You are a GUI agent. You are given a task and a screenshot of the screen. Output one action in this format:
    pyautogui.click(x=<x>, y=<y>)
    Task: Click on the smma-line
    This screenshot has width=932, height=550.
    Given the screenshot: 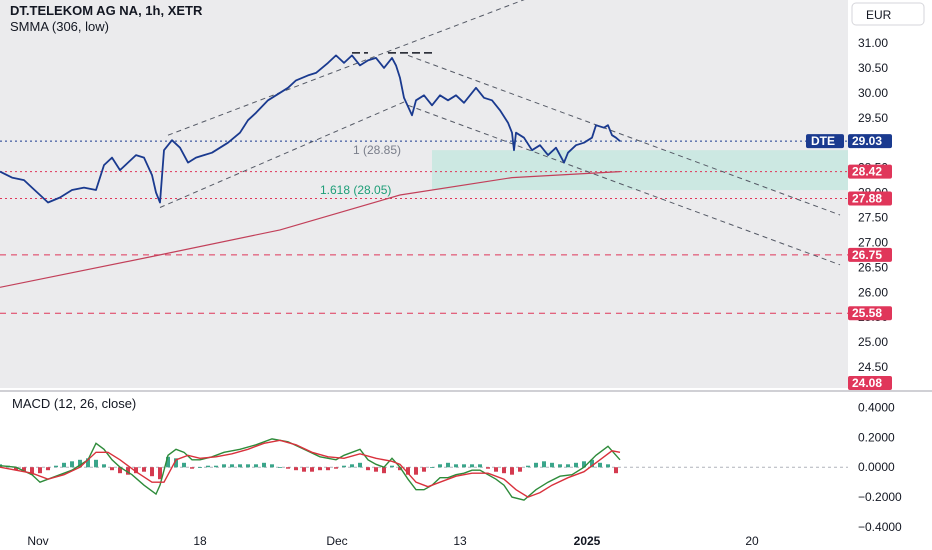 What is the action you would take?
    pyautogui.click(x=310, y=229)
    